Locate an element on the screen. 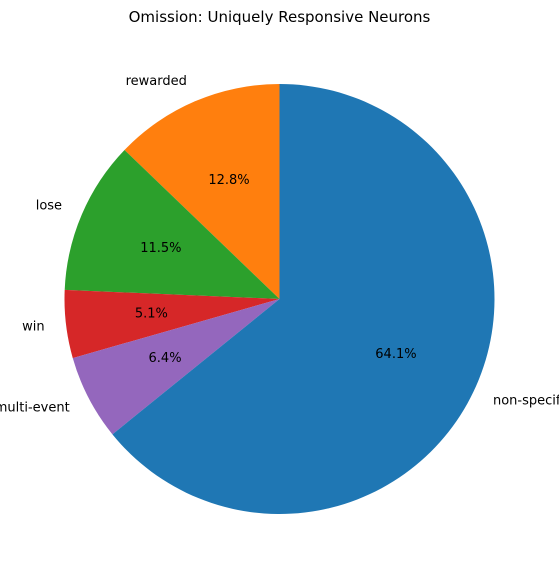 This screenshot has width=559, height=579. pie-slice-rewarded is located at coordinates (202, 191).